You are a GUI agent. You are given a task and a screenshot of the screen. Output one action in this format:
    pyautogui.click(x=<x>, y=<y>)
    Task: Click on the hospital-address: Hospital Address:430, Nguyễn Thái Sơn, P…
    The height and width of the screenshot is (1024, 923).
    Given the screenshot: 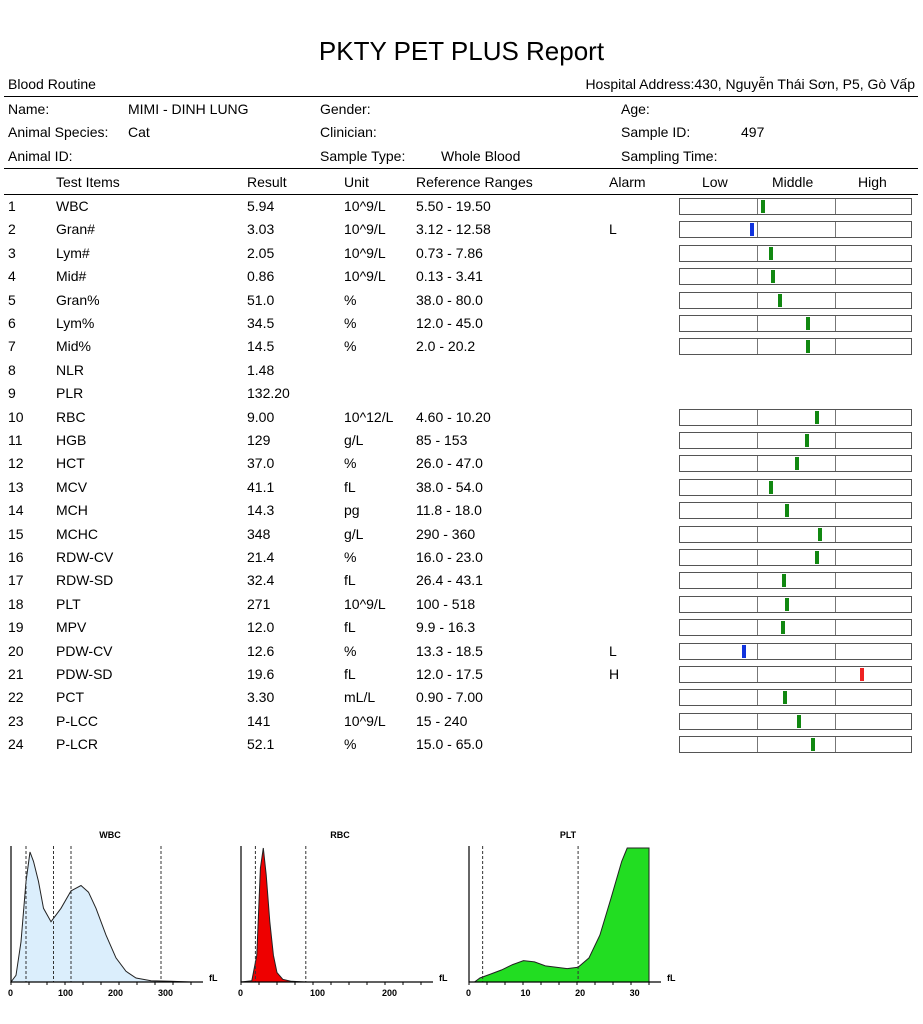 What is the action you would take?
    pyautogui.click(x=750, y=84)
    